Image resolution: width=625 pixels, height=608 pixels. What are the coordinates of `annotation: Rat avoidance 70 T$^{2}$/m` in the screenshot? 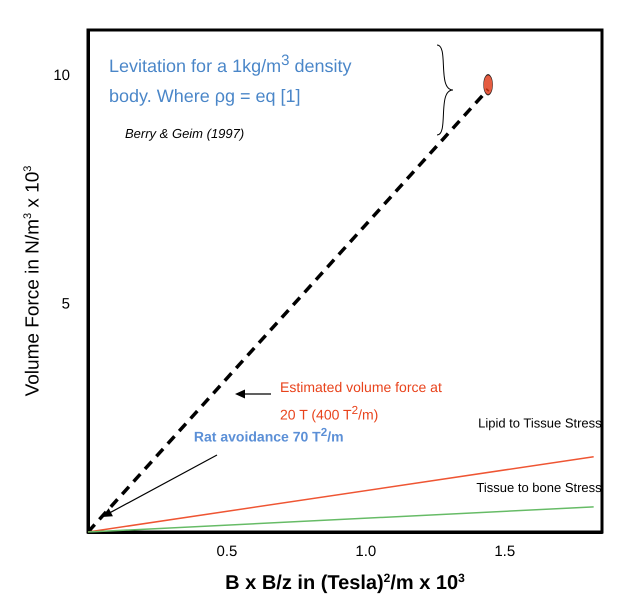 It's located at (269, 436).